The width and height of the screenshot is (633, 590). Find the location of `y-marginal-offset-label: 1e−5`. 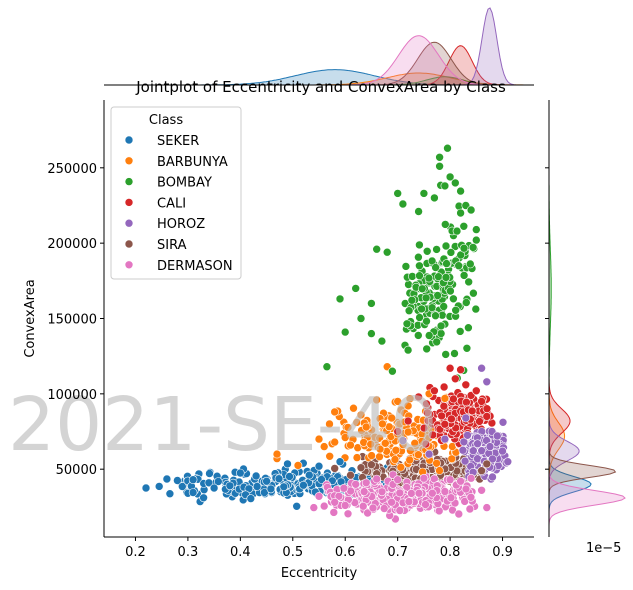

y-marginal-offset-label: 1e−5 is located at coordinates (603, 548).